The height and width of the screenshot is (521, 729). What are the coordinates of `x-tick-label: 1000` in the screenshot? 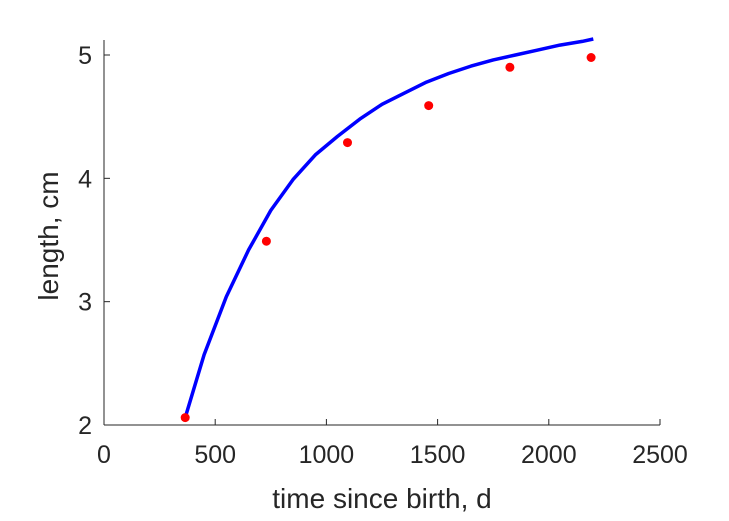 It's located at (327, 455).